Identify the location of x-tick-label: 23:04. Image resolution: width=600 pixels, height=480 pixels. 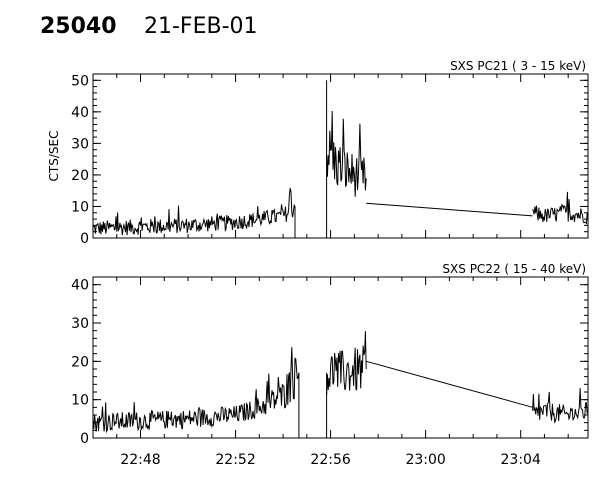
(521, 460).